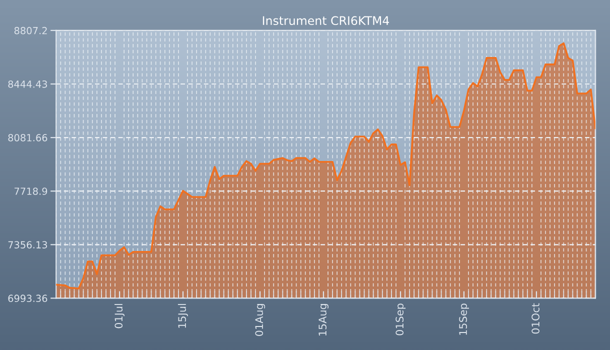 This screenshot has height=350, width=610. Describe the element at coordinates (30, 30) in the screenshot. I see `y-tick-label: 8807.2` at that location.